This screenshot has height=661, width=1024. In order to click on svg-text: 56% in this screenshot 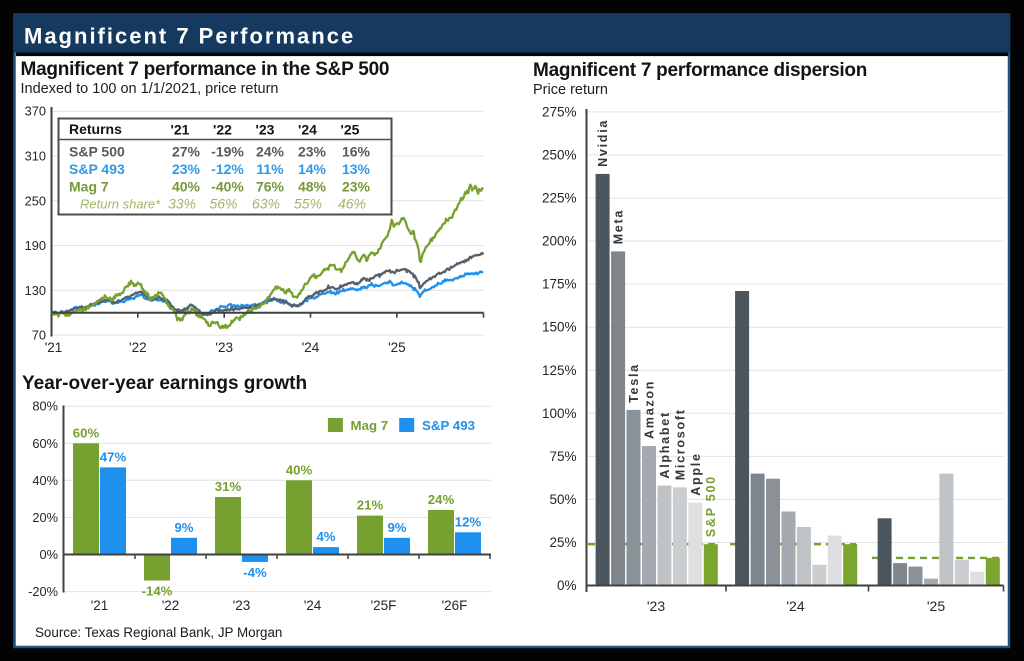, I will do `click(223, 204)`.